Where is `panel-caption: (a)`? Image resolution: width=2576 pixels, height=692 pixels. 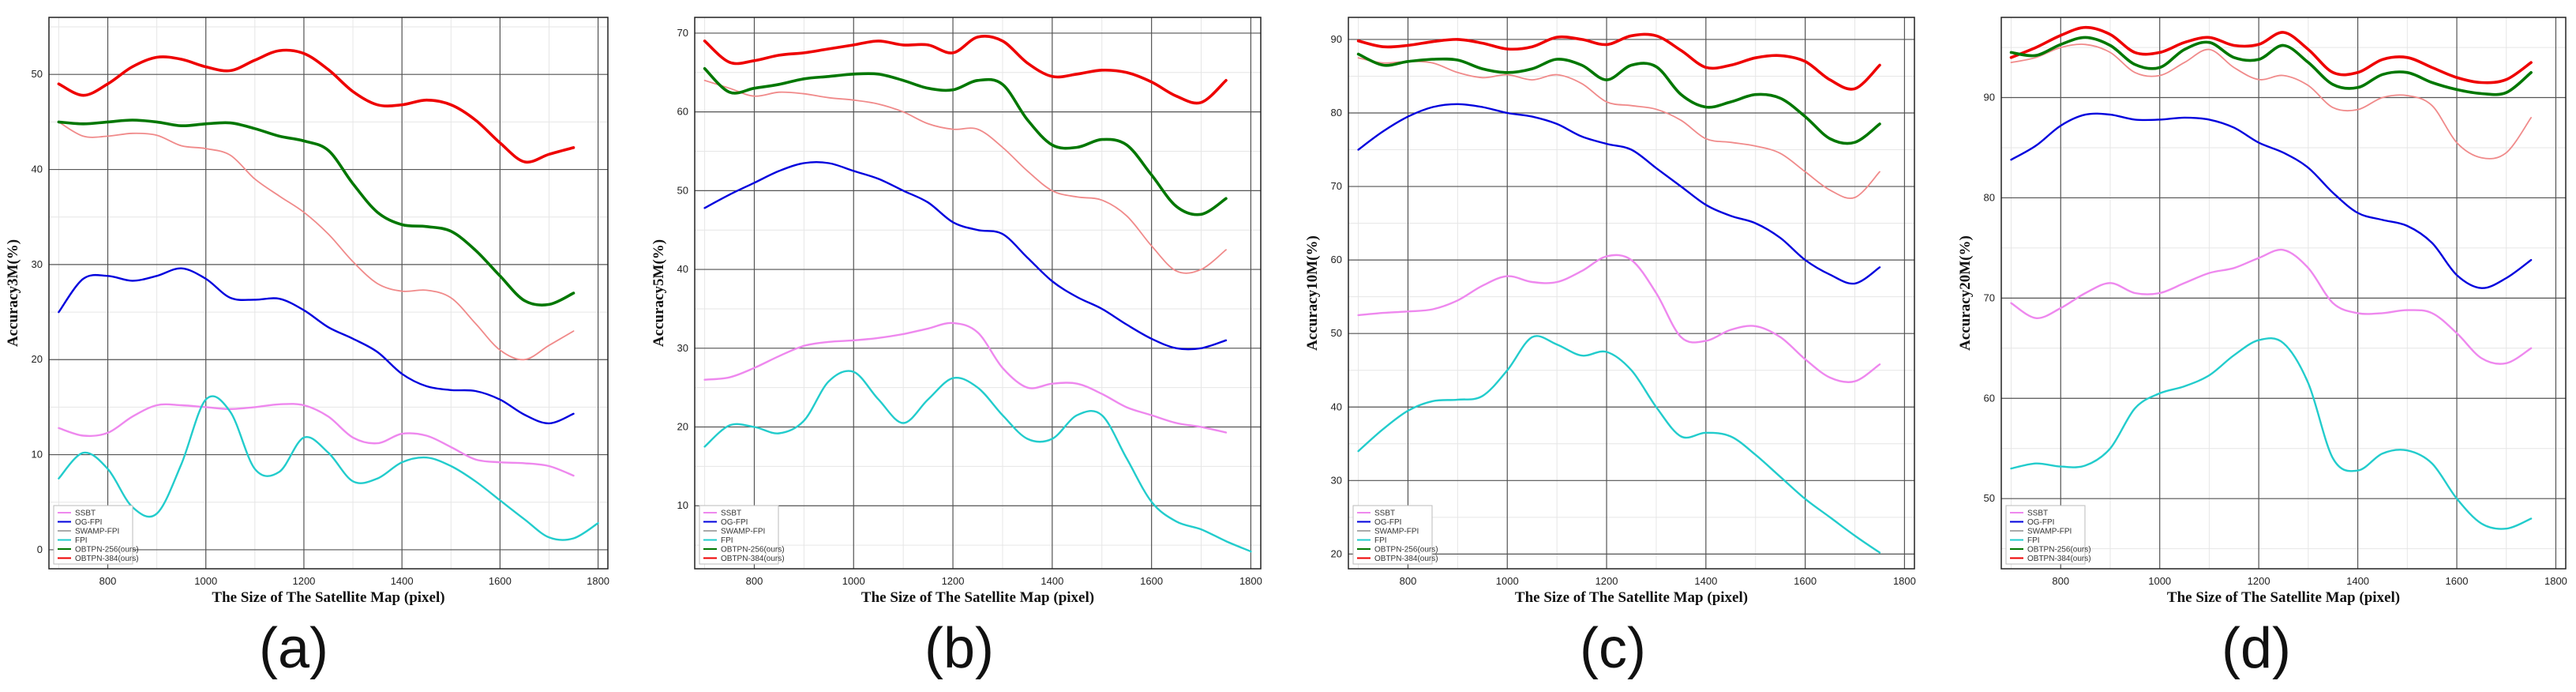
panel-caption: (a) is located at coordinates (293, 648).